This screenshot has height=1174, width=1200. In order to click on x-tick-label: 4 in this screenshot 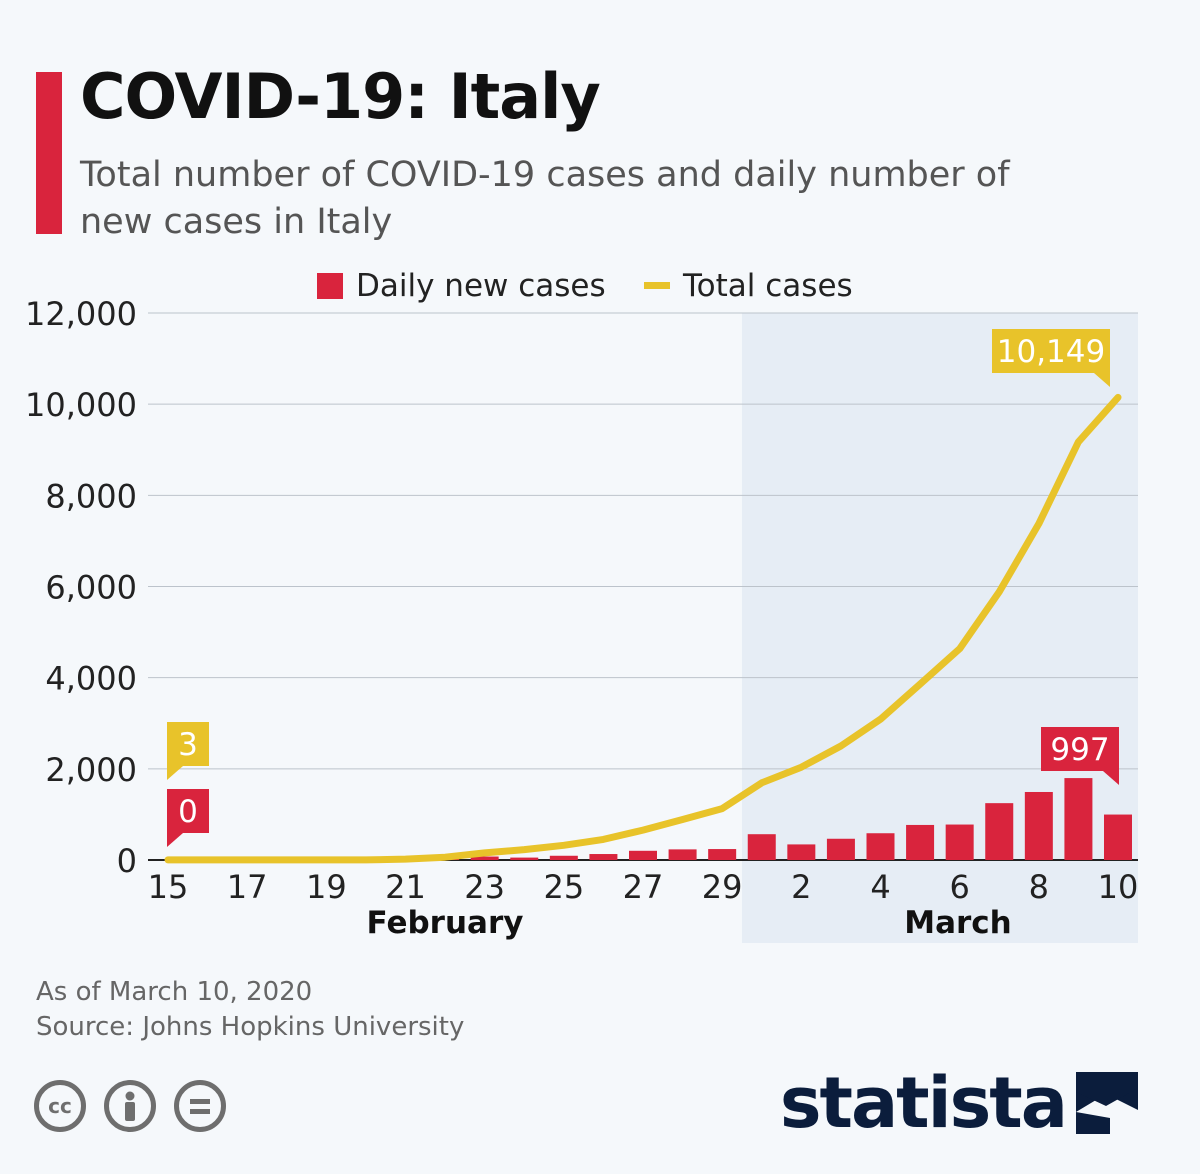, I will do `click(880, 887)`.